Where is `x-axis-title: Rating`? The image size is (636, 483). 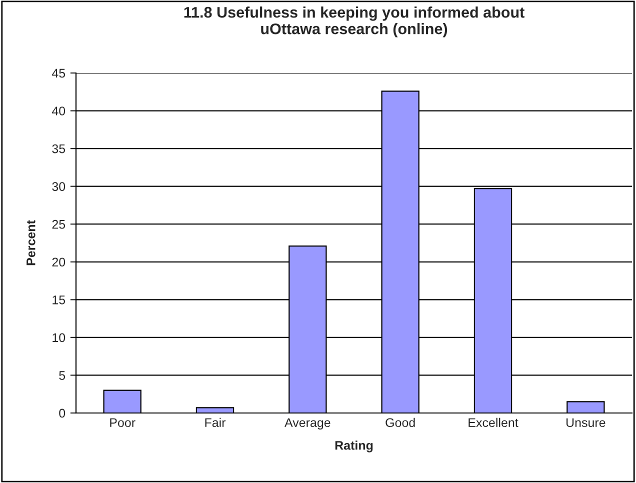 x-axis-title: Rating is located at coordinates (354, 446).